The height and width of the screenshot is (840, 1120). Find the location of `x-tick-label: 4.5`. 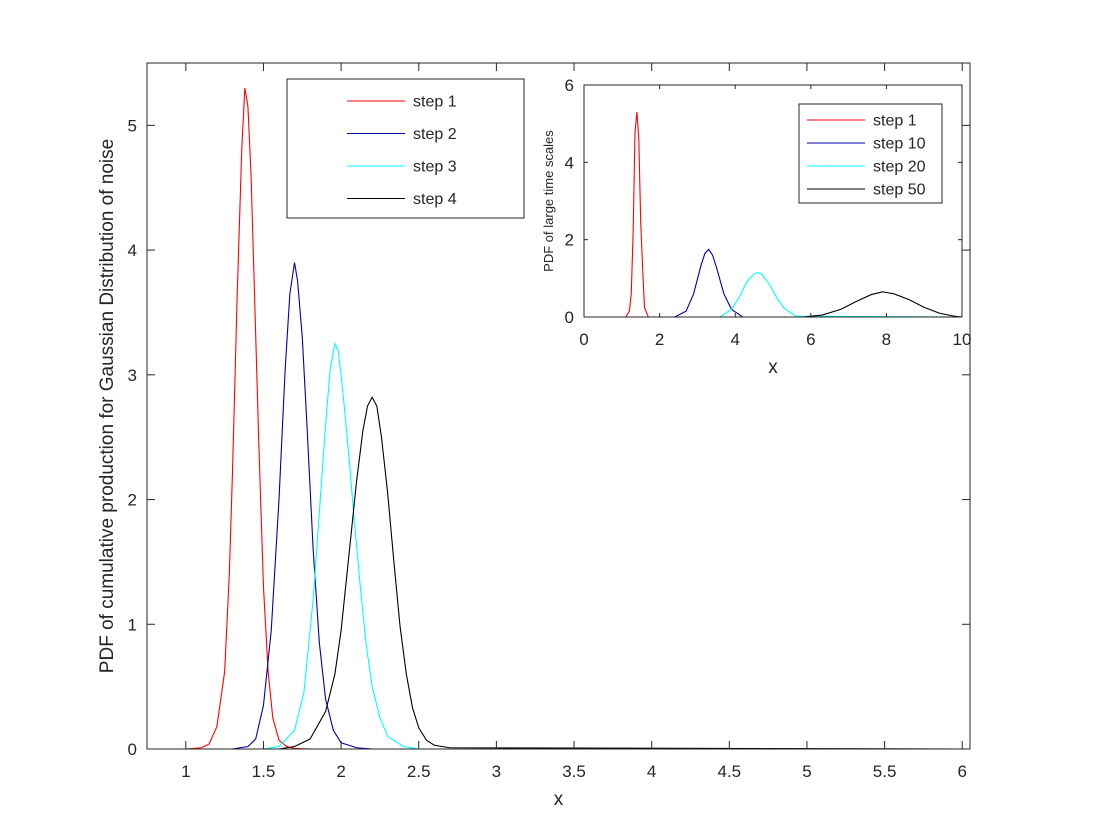

x-tick-label: 4.5 is located at coordinates (729, 771).